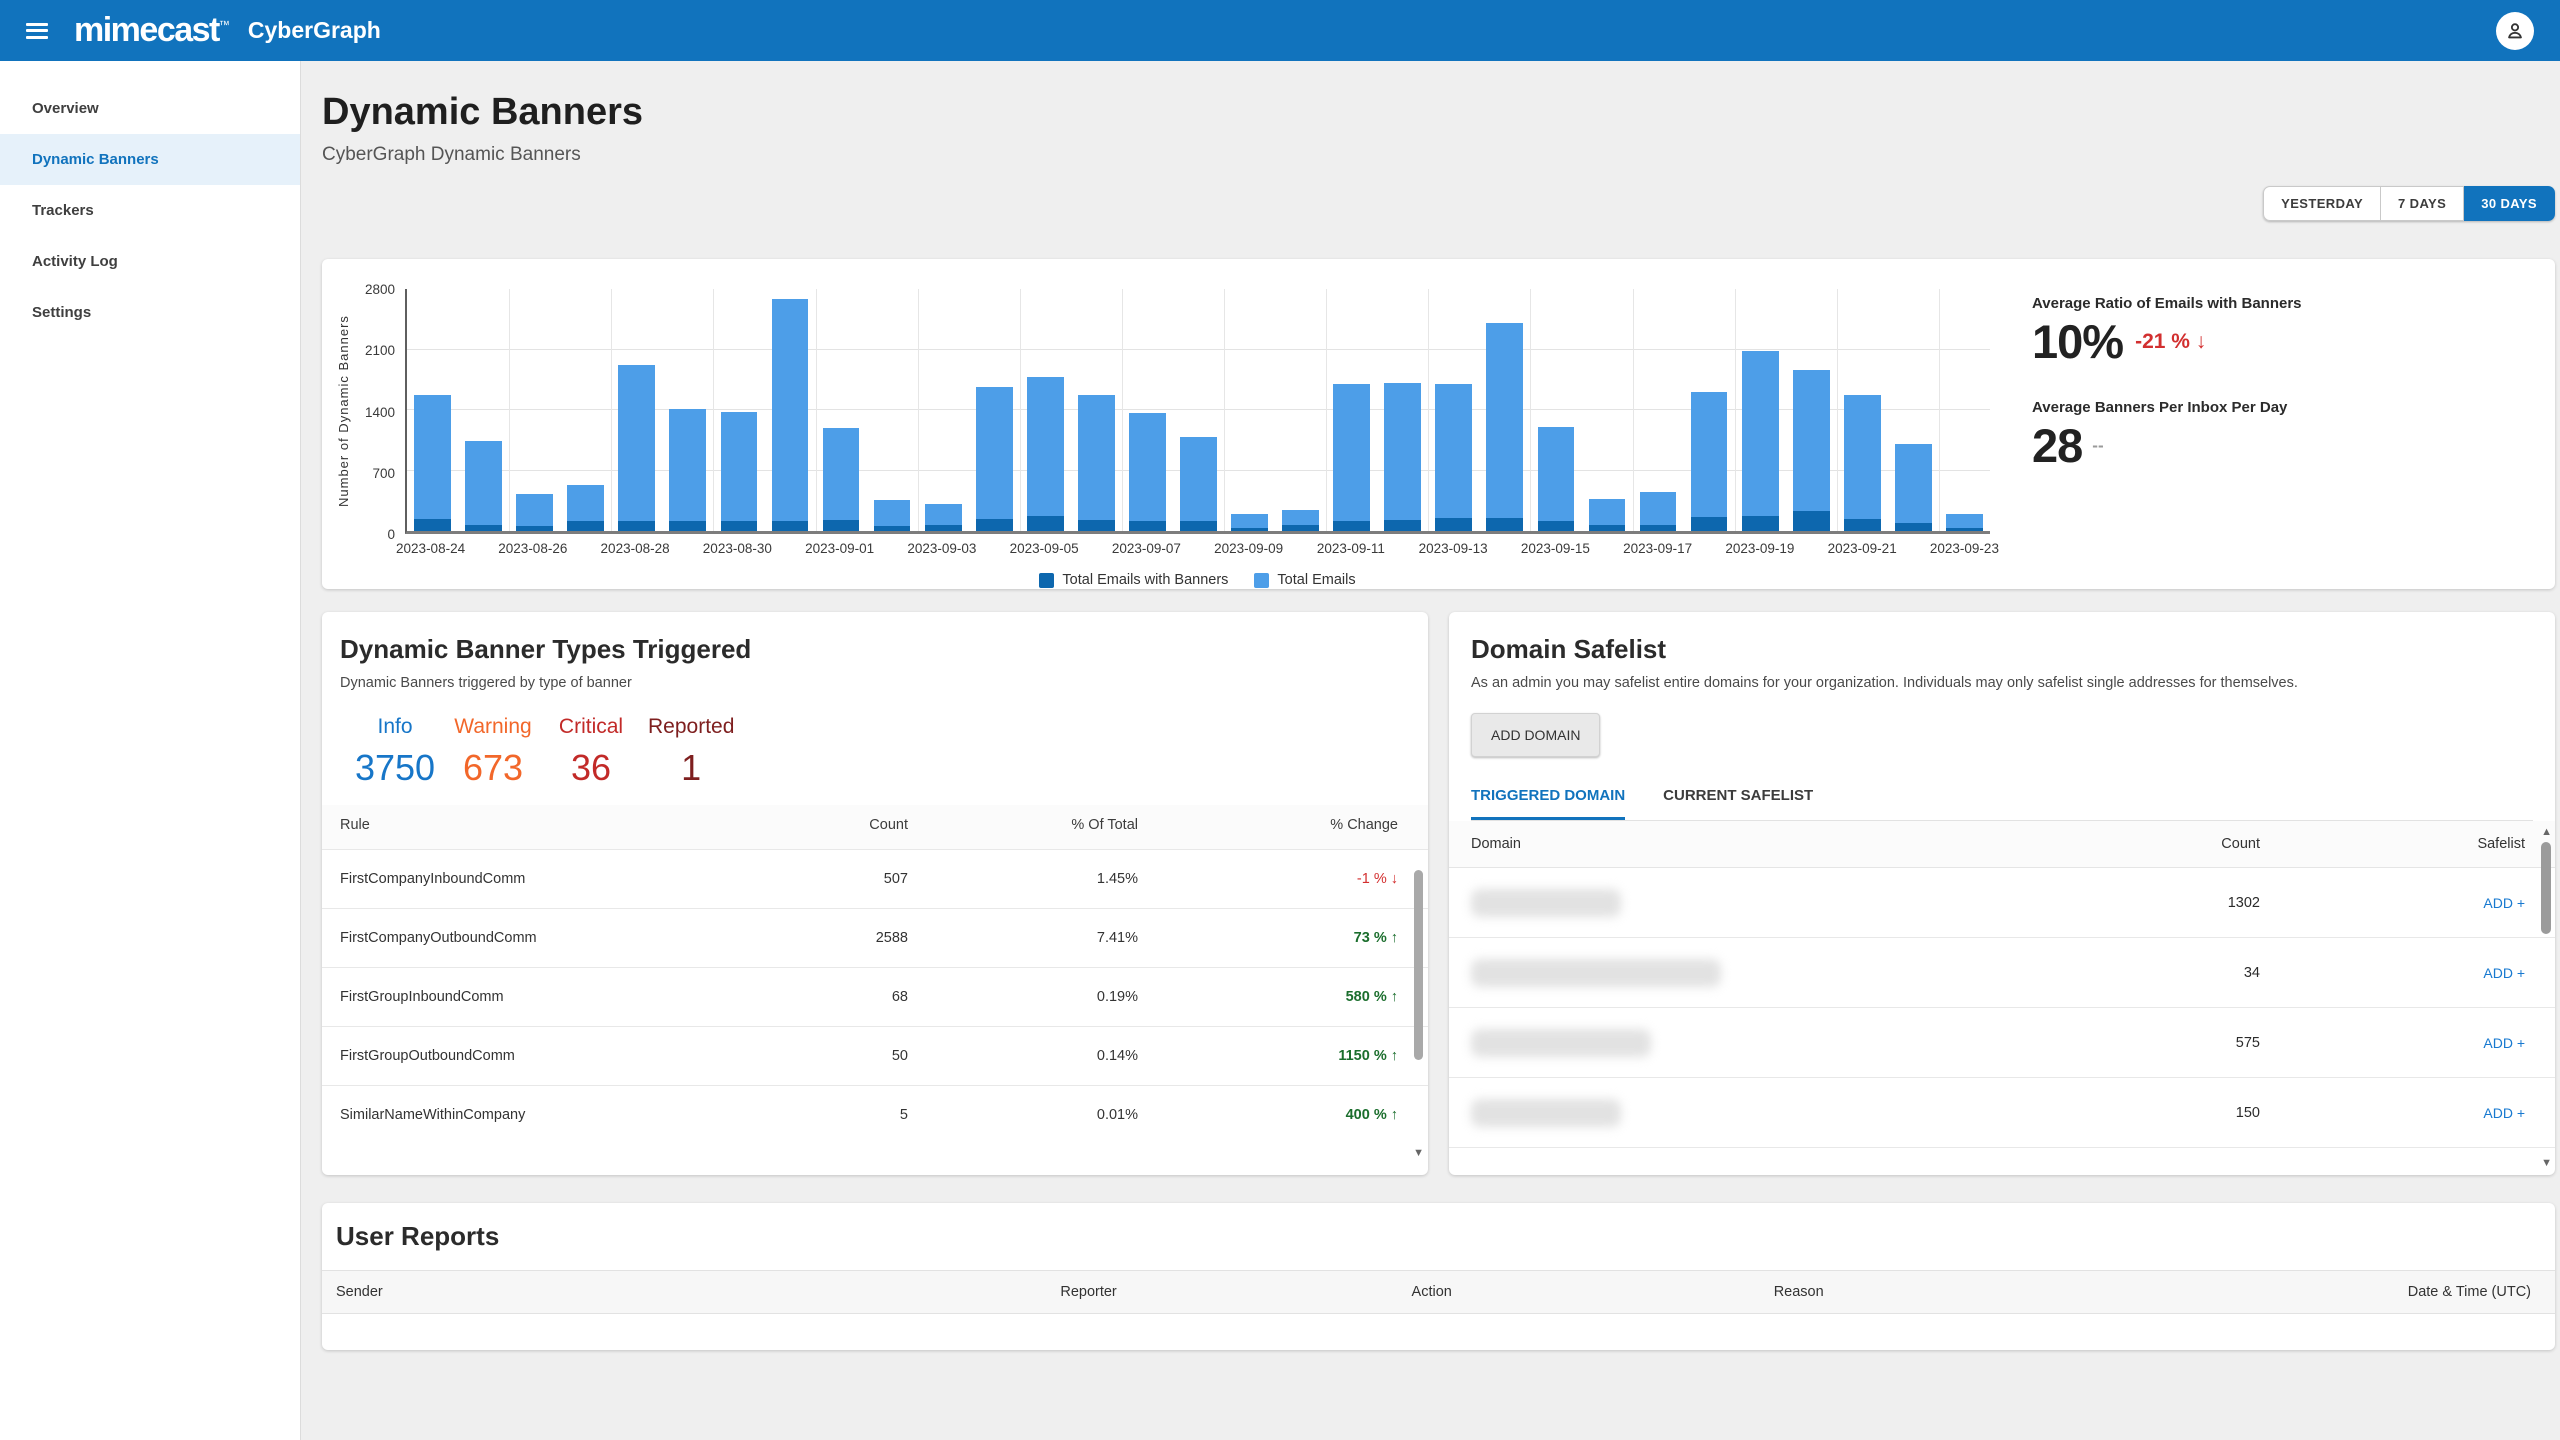 Image resolution: width=2560 pixels, height=1440 pixels. Describe the element at coordinates (355, 825) in the screenshot. I see `column-header: Rule` at that location.